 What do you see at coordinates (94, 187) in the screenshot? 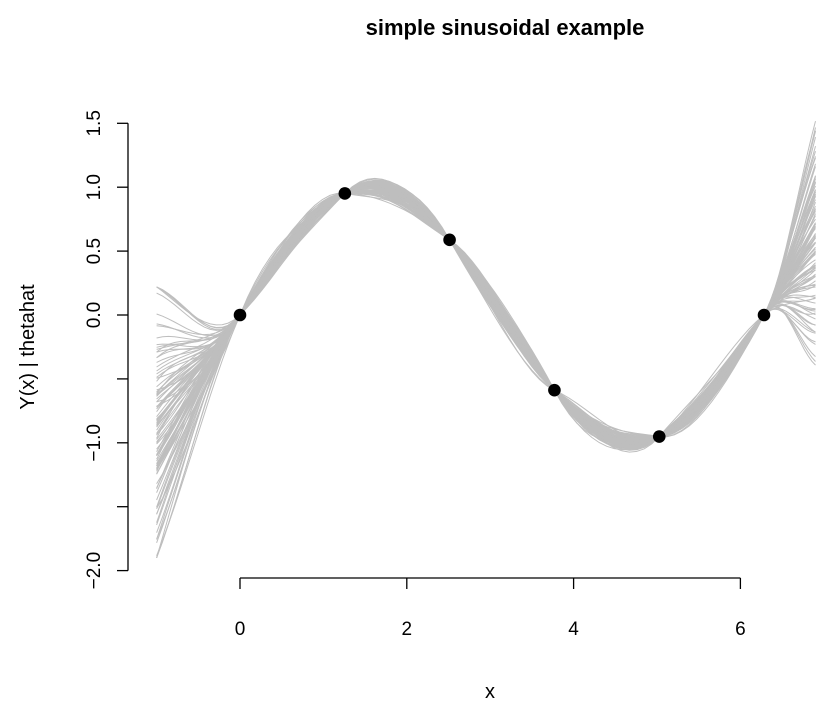
I see `y-tick-label: 1.0` at bounding box center [94, 187].